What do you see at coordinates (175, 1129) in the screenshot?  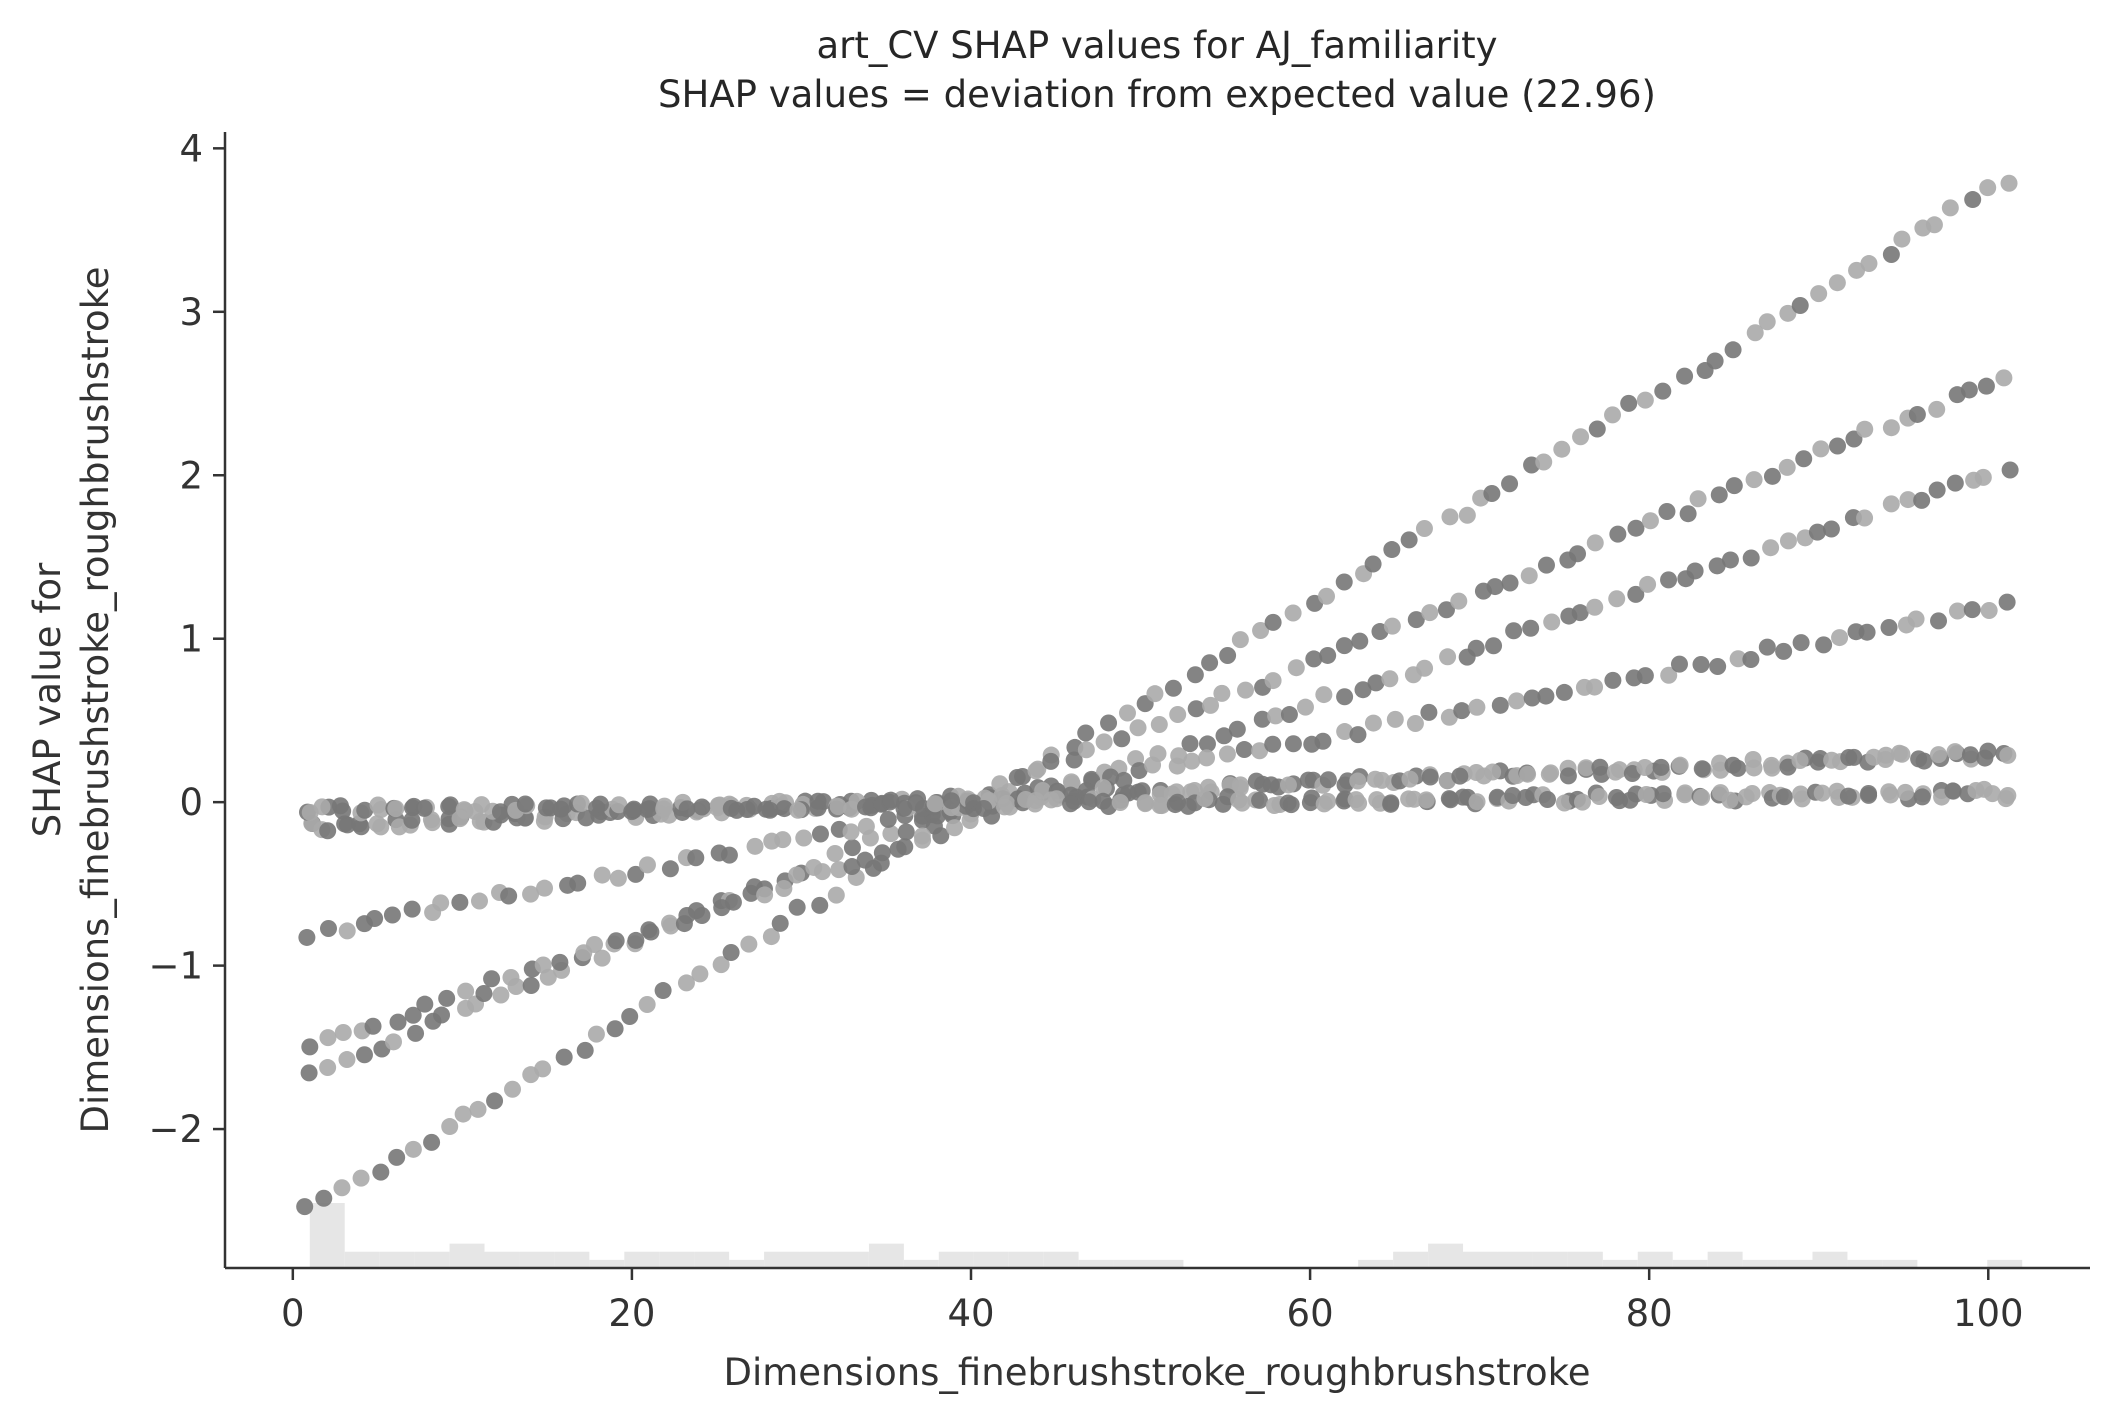 I see `y-tick-label: −2` at bounding box center [175, 1129].